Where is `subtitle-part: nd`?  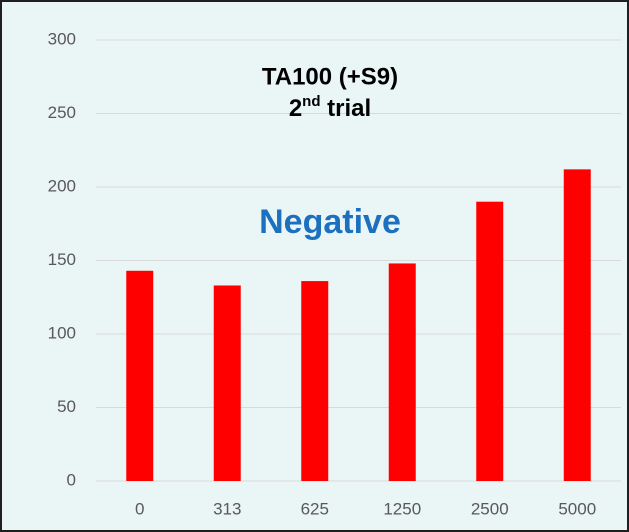
subtitle-part: nd is located at coordinates (311, 101).